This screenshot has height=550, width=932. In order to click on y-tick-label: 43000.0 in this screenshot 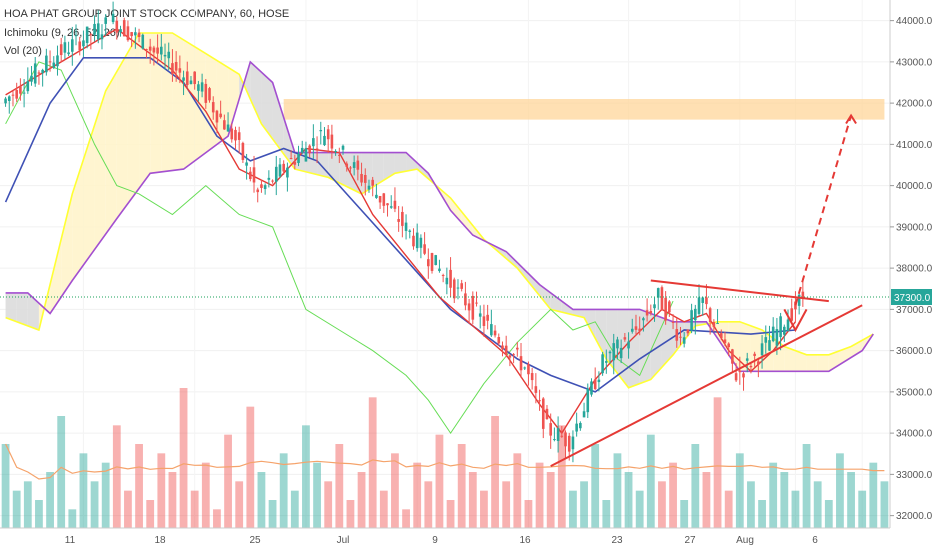, I will do `click(914, 62)`.